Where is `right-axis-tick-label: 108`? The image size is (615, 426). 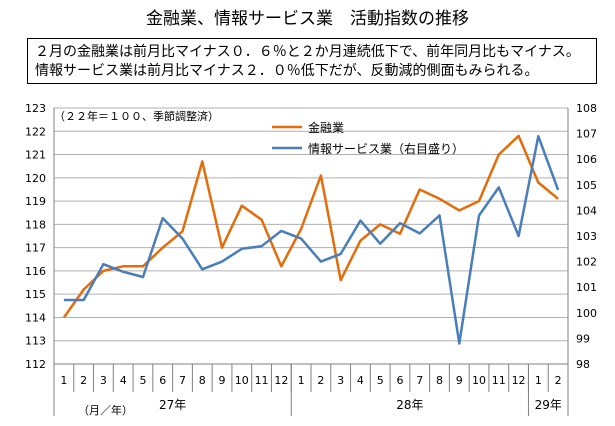
right-axis-tick-label: 108 is located at coordinates (586, 108).